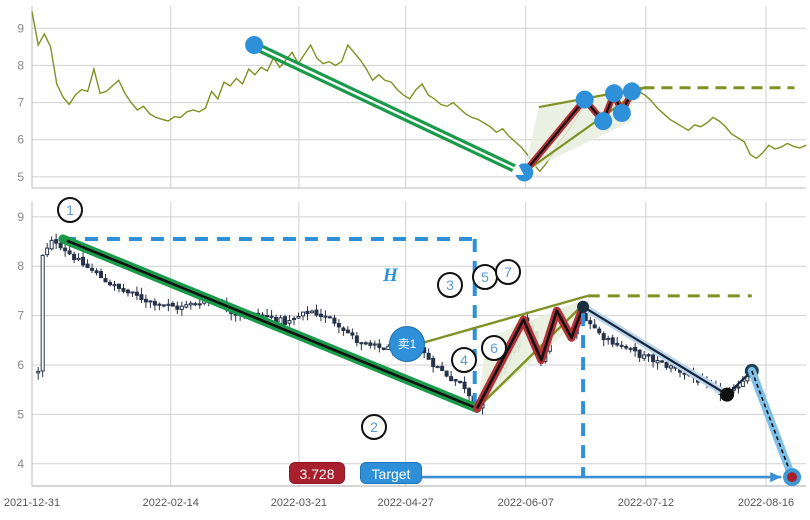 The image size is (810, 520). I want to click on pivot-marker-2: 2, so click(374, 427).